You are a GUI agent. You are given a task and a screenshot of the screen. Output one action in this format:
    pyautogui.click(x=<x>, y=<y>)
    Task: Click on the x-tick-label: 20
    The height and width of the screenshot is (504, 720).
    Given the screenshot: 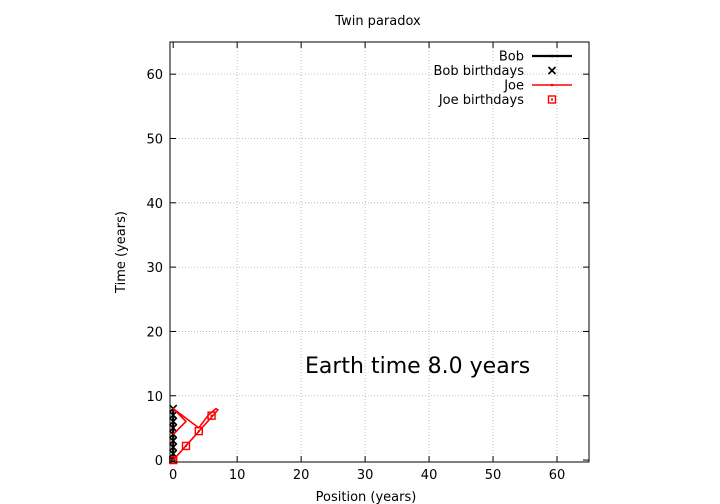 What is the action you would take?
    pyautogui.click(x=301, y=475)
    